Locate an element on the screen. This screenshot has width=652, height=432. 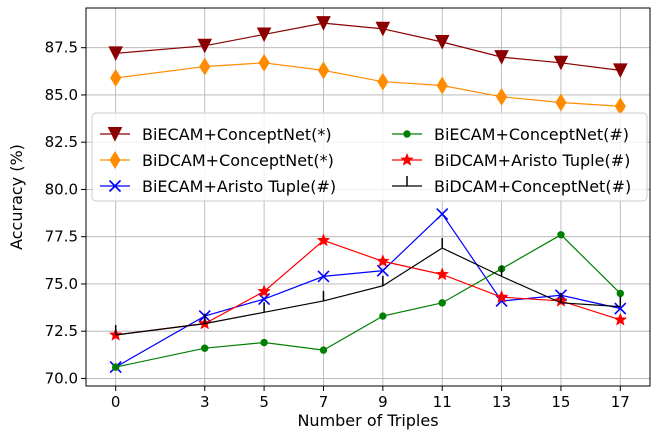
legend-label: BiDCAM+ConceptNet(*) is located at coordinates (238, 160).